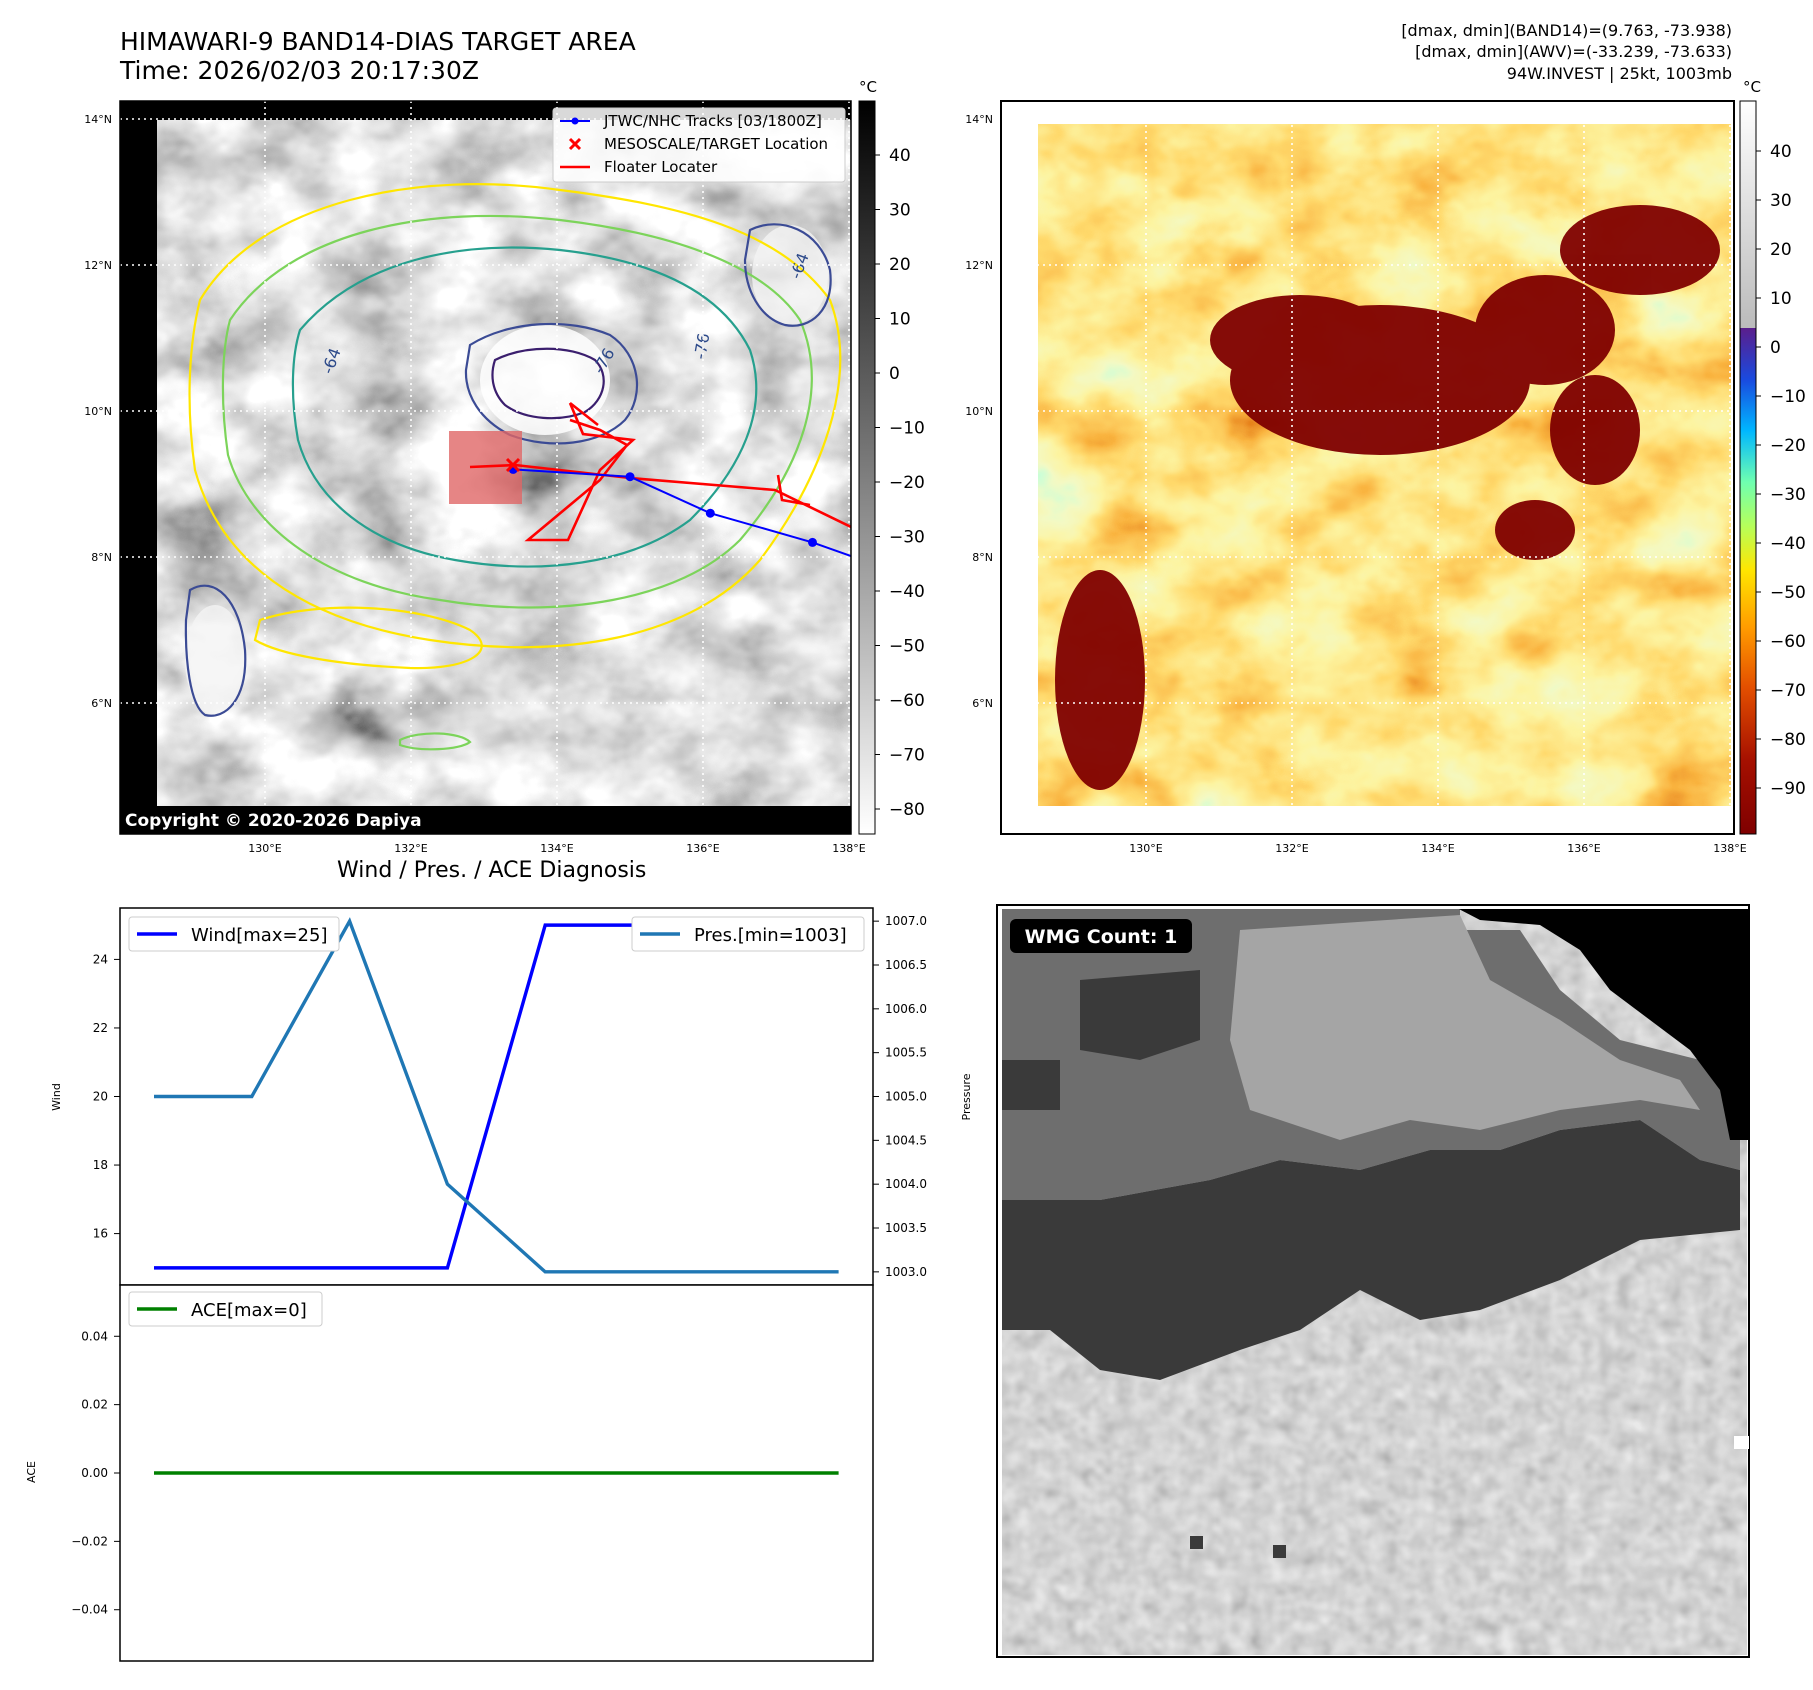  I want to click on colorbar-tick-label: −70, so click(907, 756).